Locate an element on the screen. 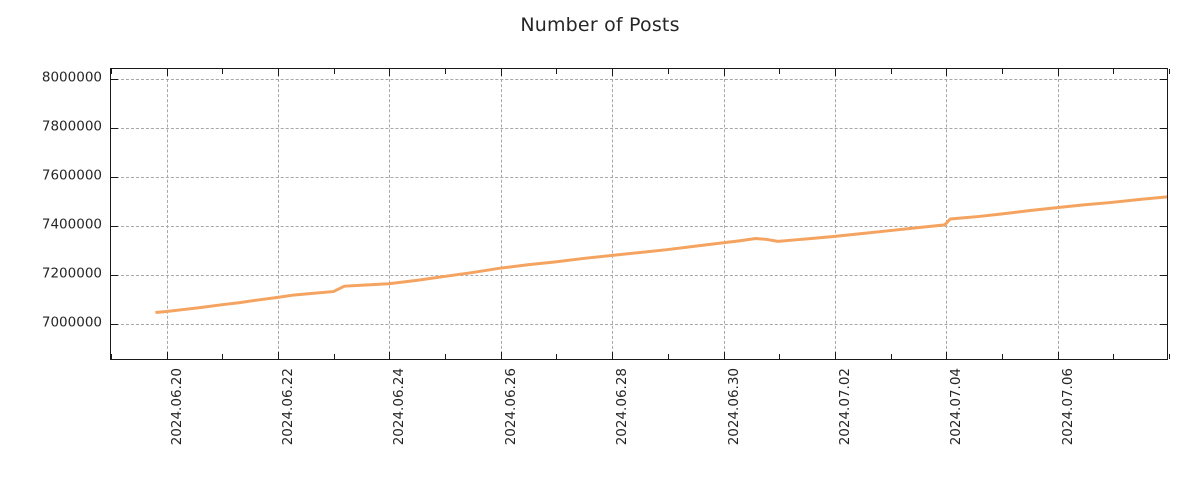 Image resolution: width=1200 pixels, height=500 pixels. y-axis-tick-label: 7600000 is located at coordinates (71, 175).